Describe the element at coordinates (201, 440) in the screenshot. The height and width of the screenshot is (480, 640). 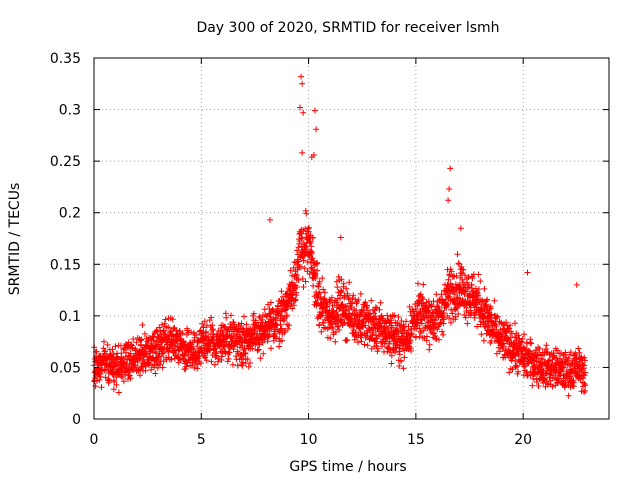
I see `x-tick-label: 5` at that location.